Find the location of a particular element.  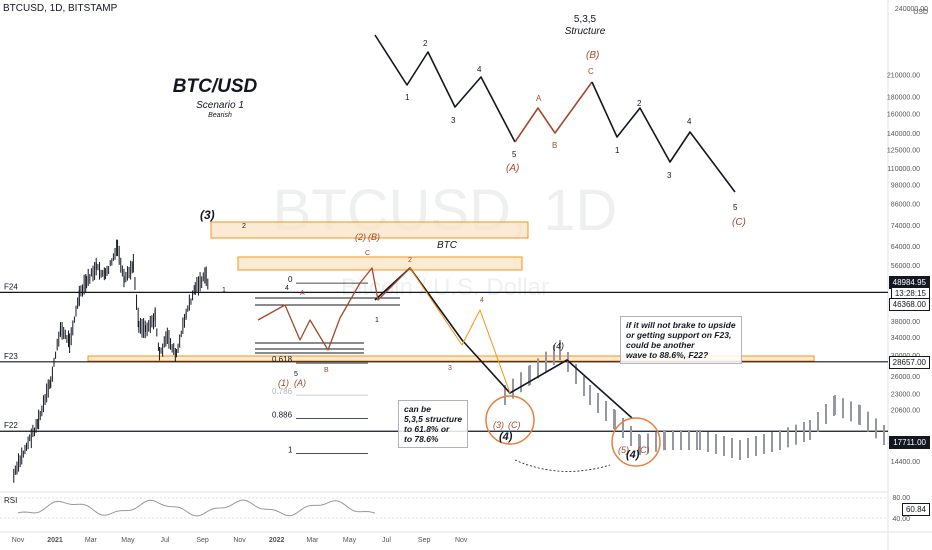

time-tick-label: May is located at coordinates (128, 540).